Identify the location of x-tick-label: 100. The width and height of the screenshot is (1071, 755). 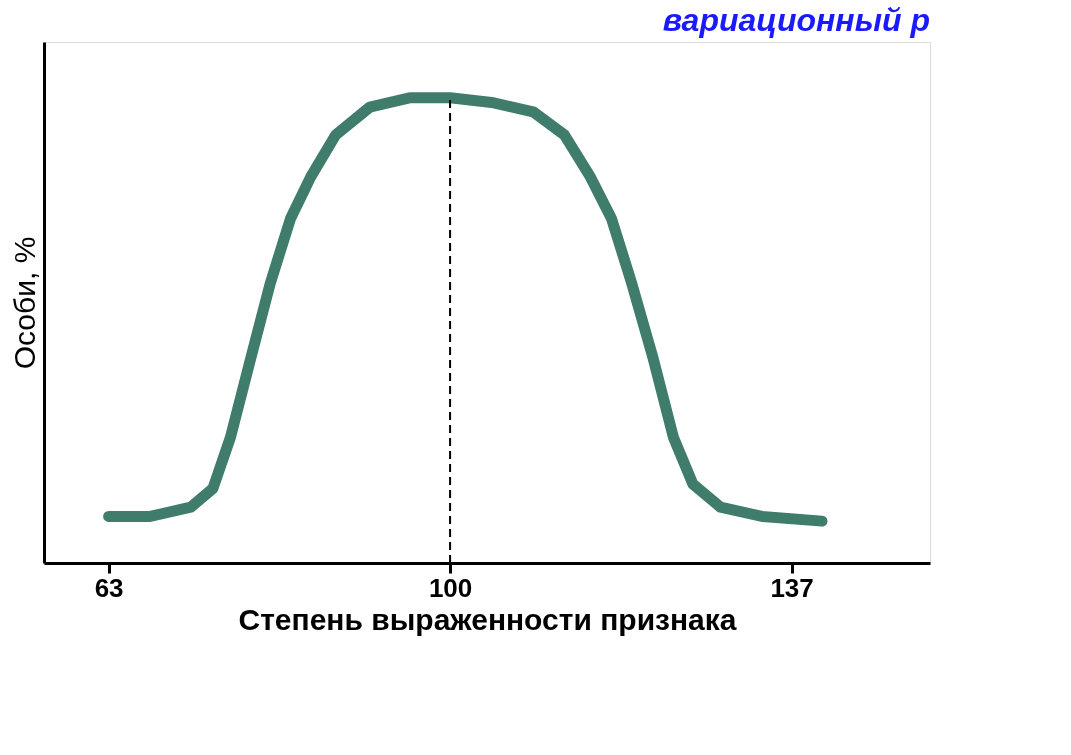
(450, 587).